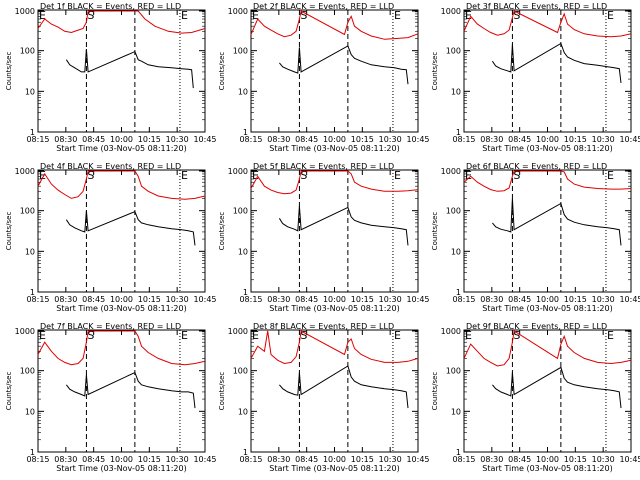 The image size is (640, 480). Describe the element at coordinates (323, 326) in the screenshot. I see `panel-title: Det 8f BLACK = Events, RED = LLD` at that location.